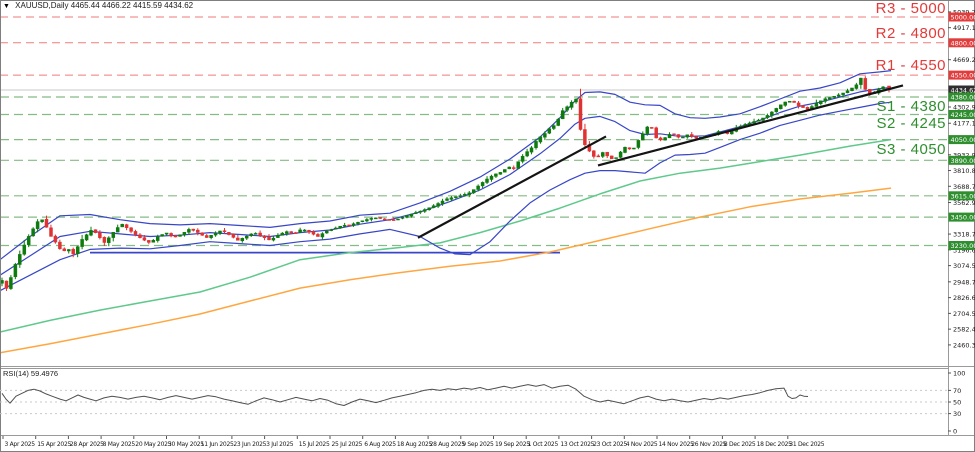 This screenshot has width=975, height=452. What do you see at coordinates (911, 106) in the screenshot?
I see `support-label-s1: S1 - 4380` at bounding box center [911, 106].